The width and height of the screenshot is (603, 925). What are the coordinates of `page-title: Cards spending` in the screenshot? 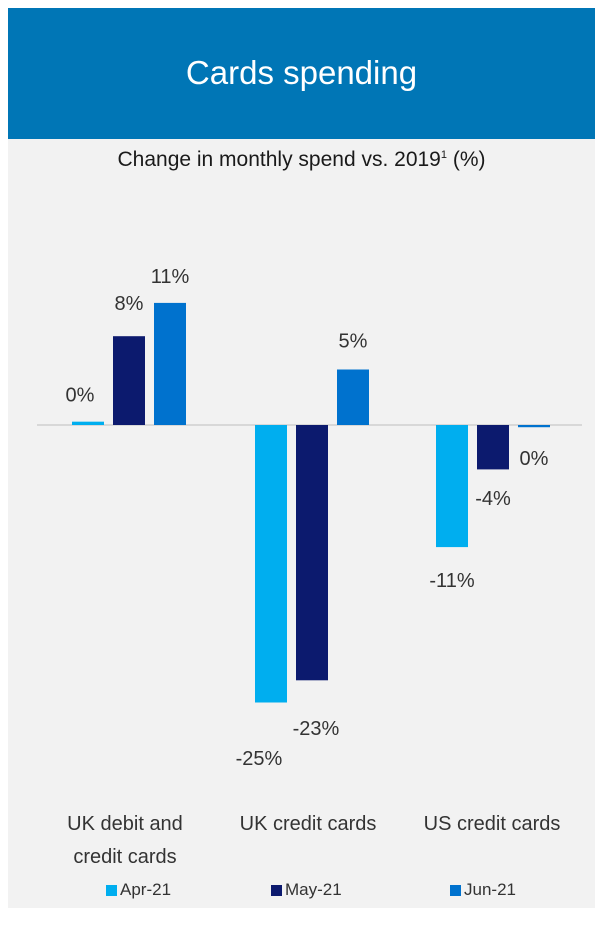 It's located at (301, 72).